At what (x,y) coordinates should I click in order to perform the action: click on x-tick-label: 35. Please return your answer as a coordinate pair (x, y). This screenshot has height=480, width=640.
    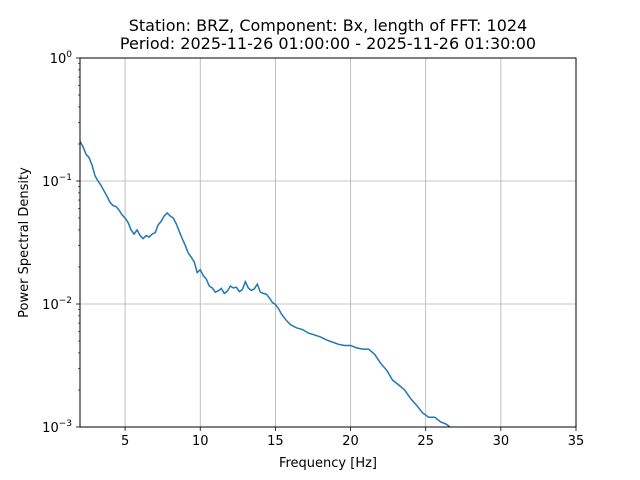
    Looking at the image, I should click on (576, 441).